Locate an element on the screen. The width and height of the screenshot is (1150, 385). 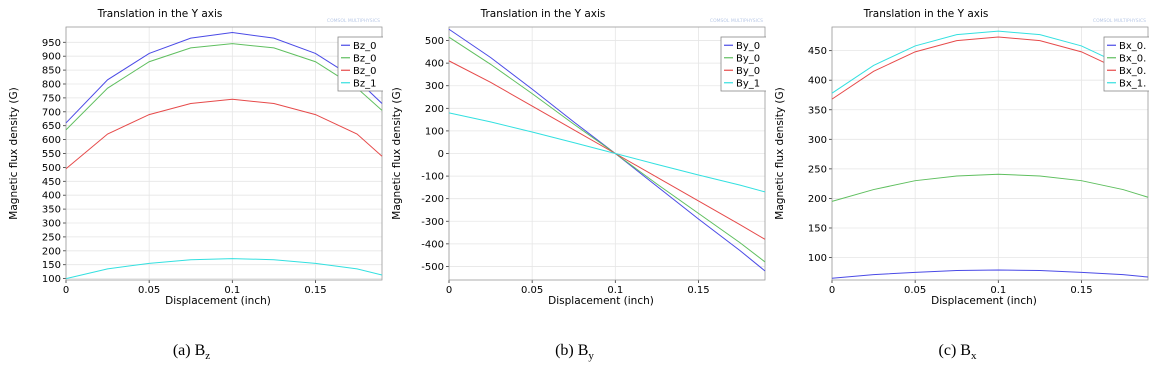
y-tick-label: -100 is located at coordinates (432, 177).